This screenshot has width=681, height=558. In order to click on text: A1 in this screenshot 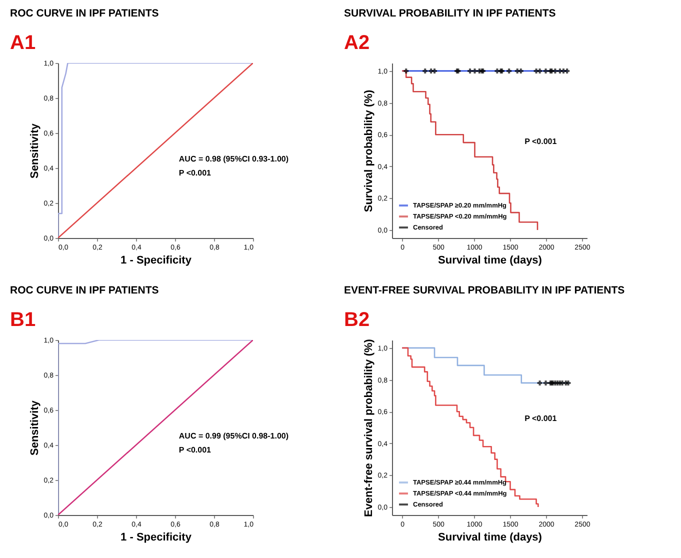, I will do `click(23, 43)`.